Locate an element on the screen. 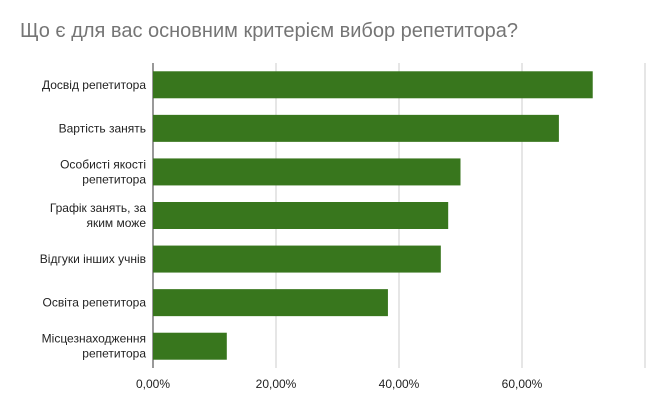  category-label: Графік занять, за is located at coordinates (98, 208).